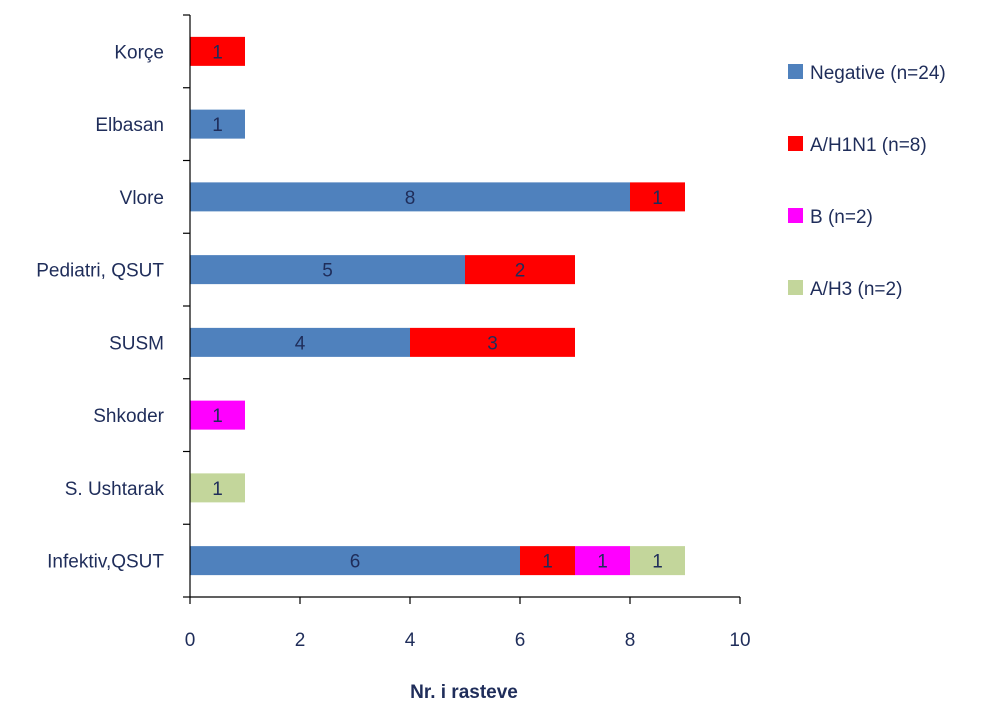  I want to click on data-label: 3, so click(492, 343).